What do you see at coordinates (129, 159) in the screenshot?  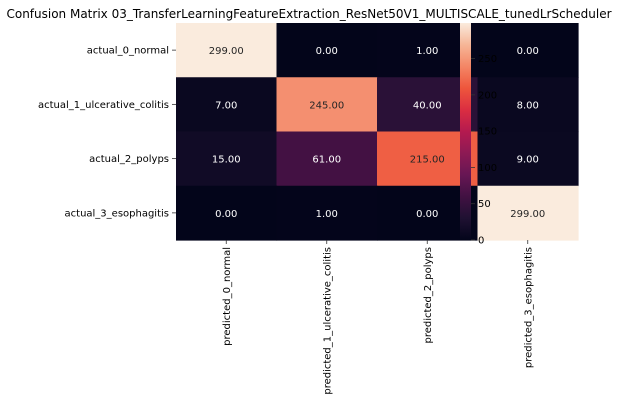 I see `row-label: actual_2_polyps` at bounding box center [129, 159].